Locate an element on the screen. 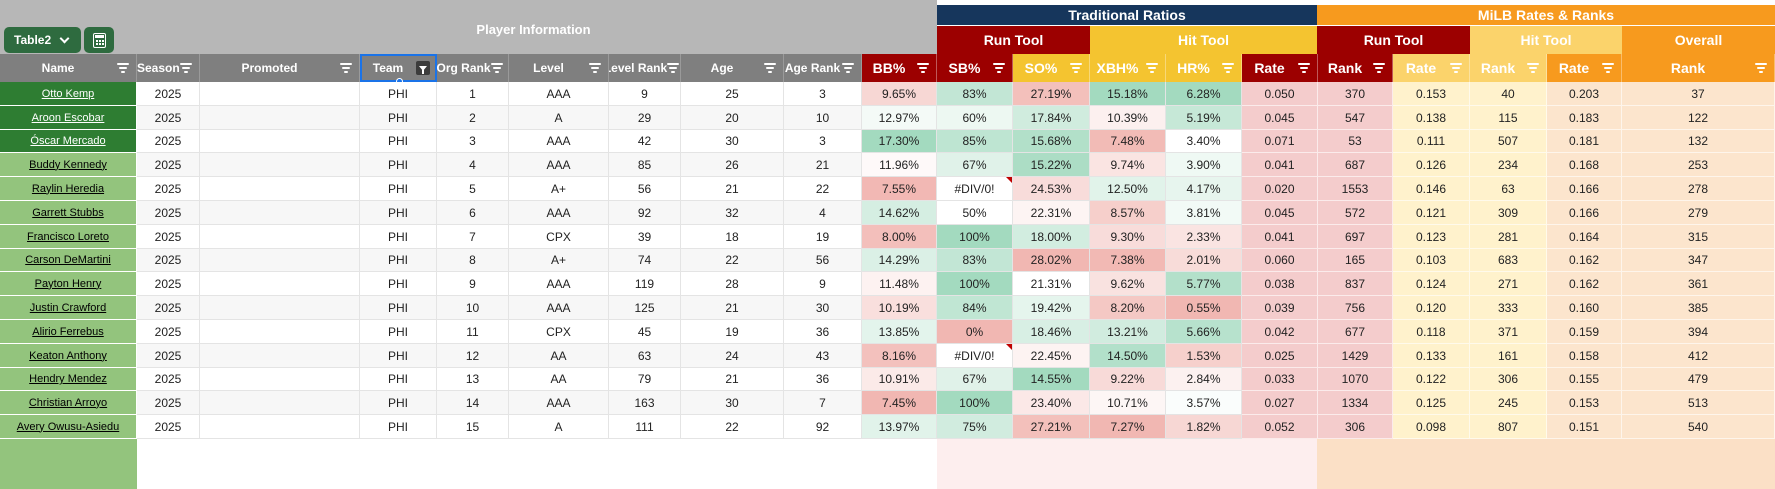 This screenshot has height=489, width=1775. data-cell-rank: 37 is located at coordinates (1698, 94).